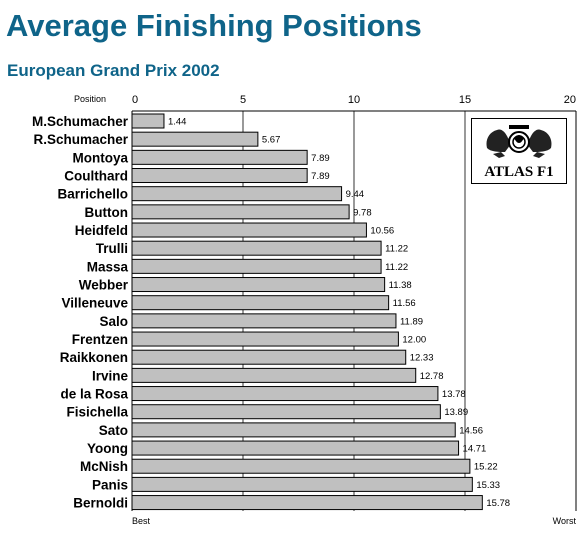 The height and width of the screenshot is (535, 585). What do you see at coordinates (106, 212) in the screenshot?
I see `driver-label: Button` at bounding box center [106, 212].